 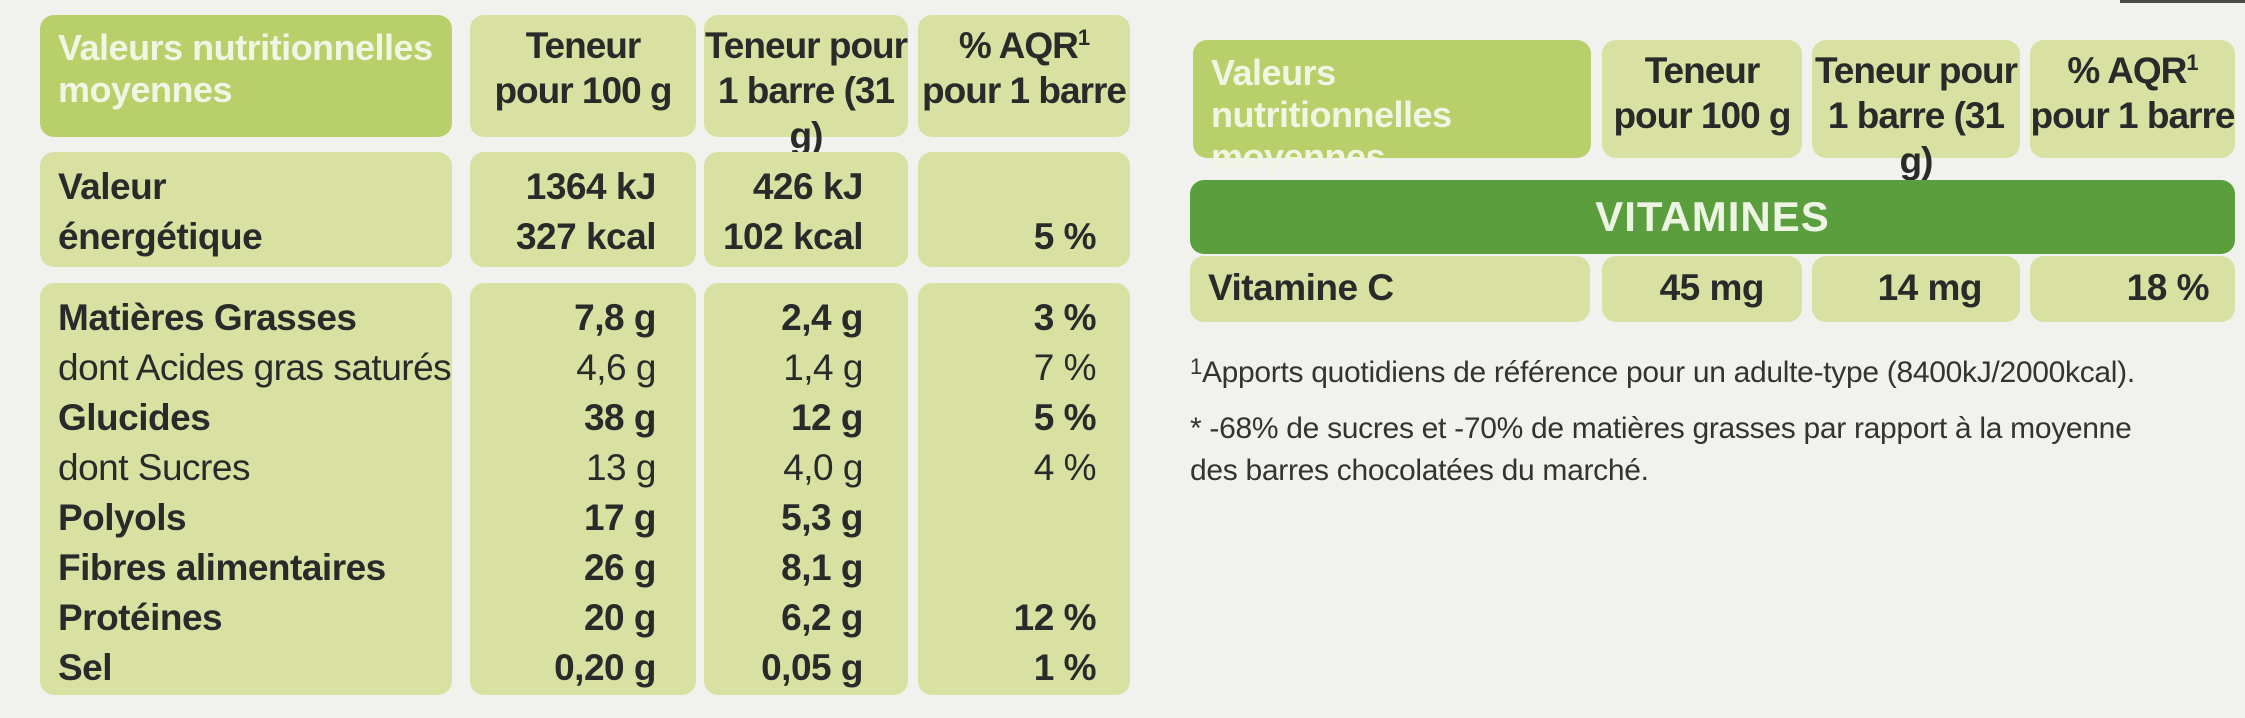 I want to click on energy-perbar-kj: 426 kJ, so click(x=808, y=186).